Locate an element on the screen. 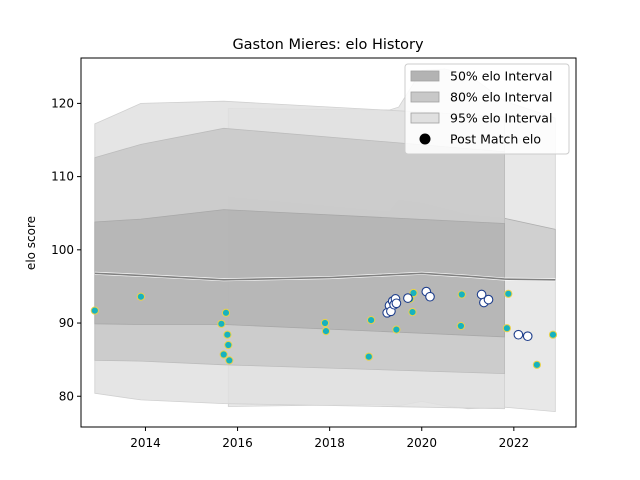  chart-title: Gaston Mieres: elo History is located at coordinates (328, 45).